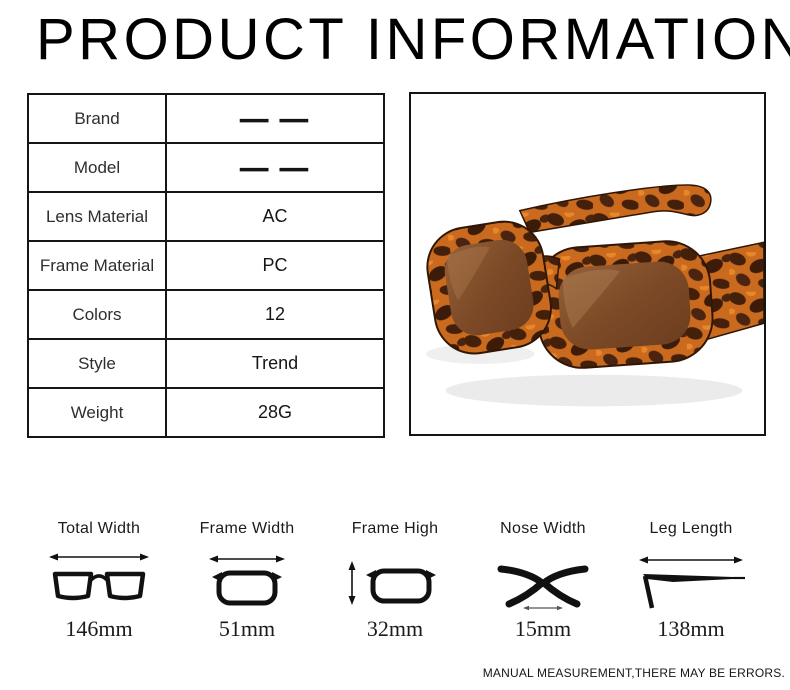  Describe the element at coordinates (97, 118) in the screenshot. I see `spec-label: Brand` at that location.